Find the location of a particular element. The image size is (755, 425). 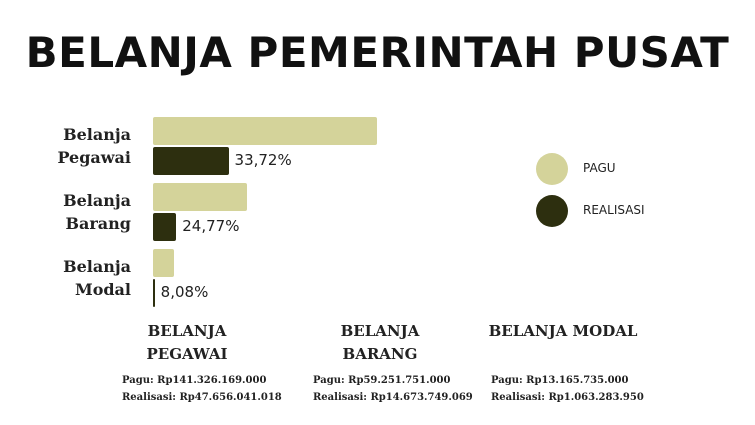

card-realisasi: Realisasi: Rp14.673.749.069 is located at coordinates (393, 397).